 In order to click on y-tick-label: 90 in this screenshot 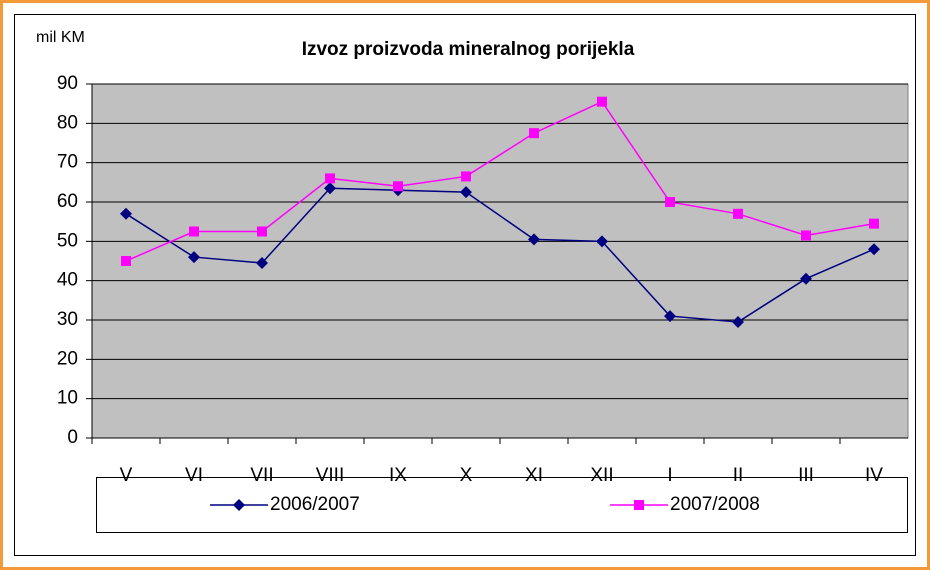, I will do `click(67, 83)`.